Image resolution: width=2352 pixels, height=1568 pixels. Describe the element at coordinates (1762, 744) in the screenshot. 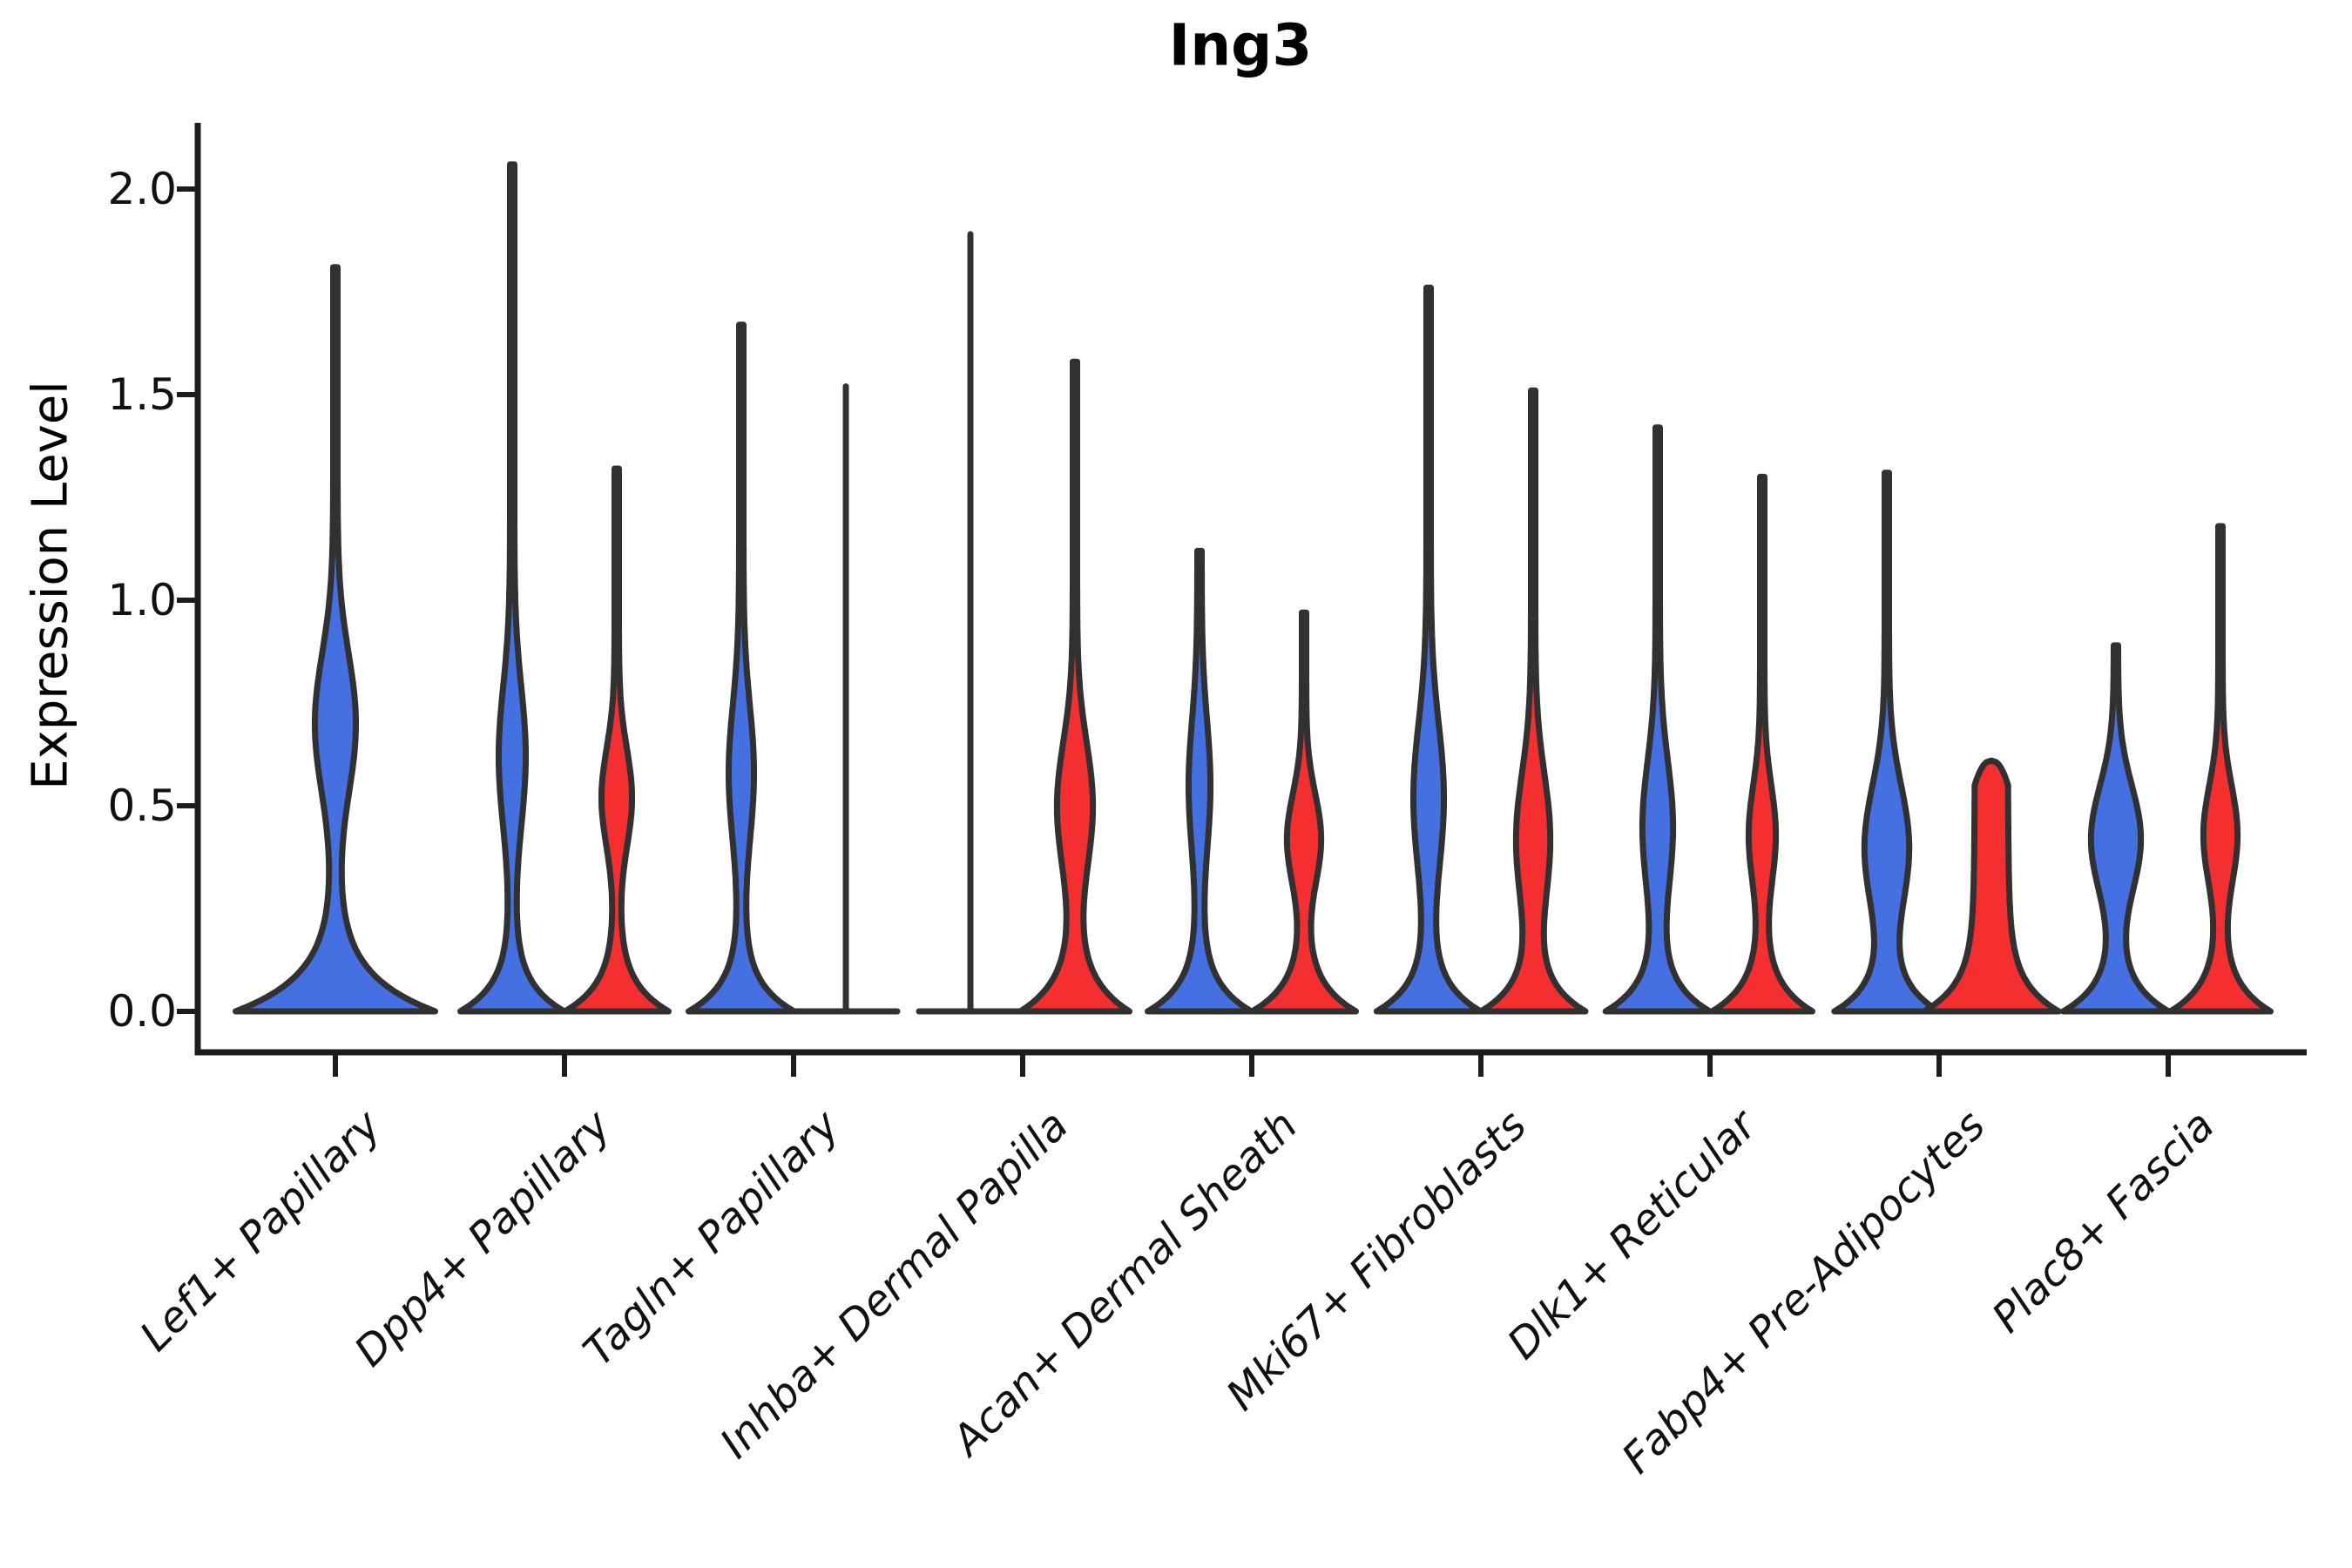

I see `violin-dlk1-reticular-red` at that location.